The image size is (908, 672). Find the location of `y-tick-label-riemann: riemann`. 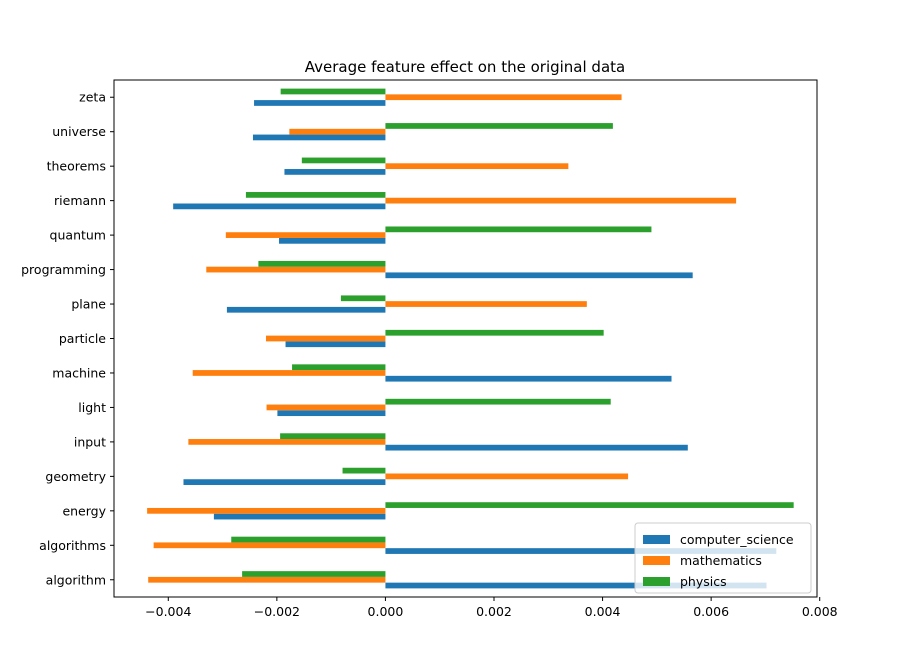

y-tick-label-riemann: riemann is located at coordinates (80, 200).